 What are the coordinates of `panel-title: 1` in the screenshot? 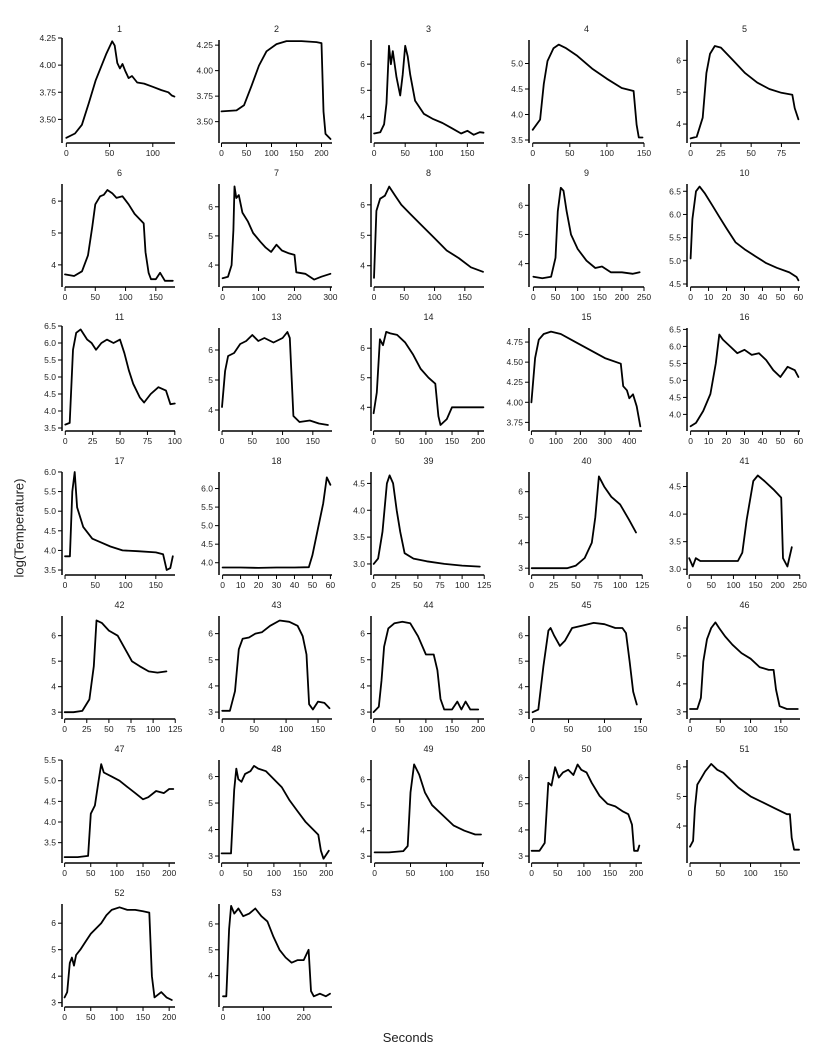 It's located at (119, 29).